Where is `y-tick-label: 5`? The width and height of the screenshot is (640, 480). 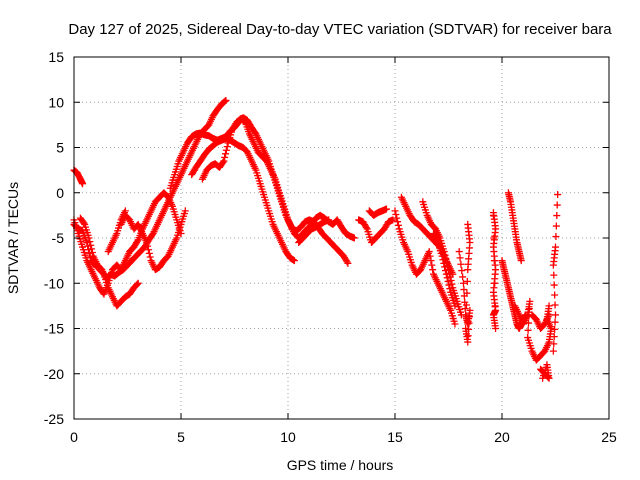 y-tick-label: 5 is located at coordinates (60, 148).